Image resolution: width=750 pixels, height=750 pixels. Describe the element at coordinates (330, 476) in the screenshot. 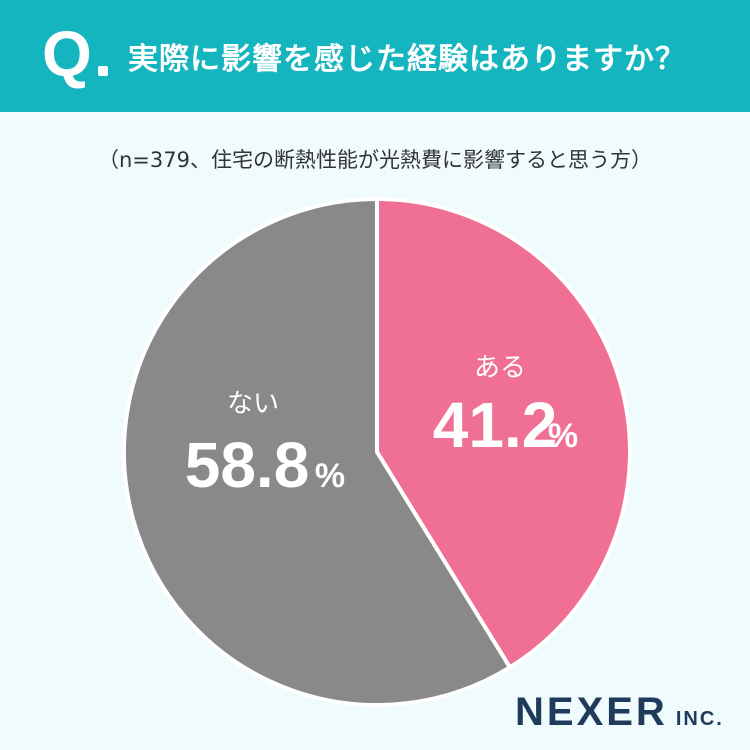

I see `slice-nai-unit: %` at that location.